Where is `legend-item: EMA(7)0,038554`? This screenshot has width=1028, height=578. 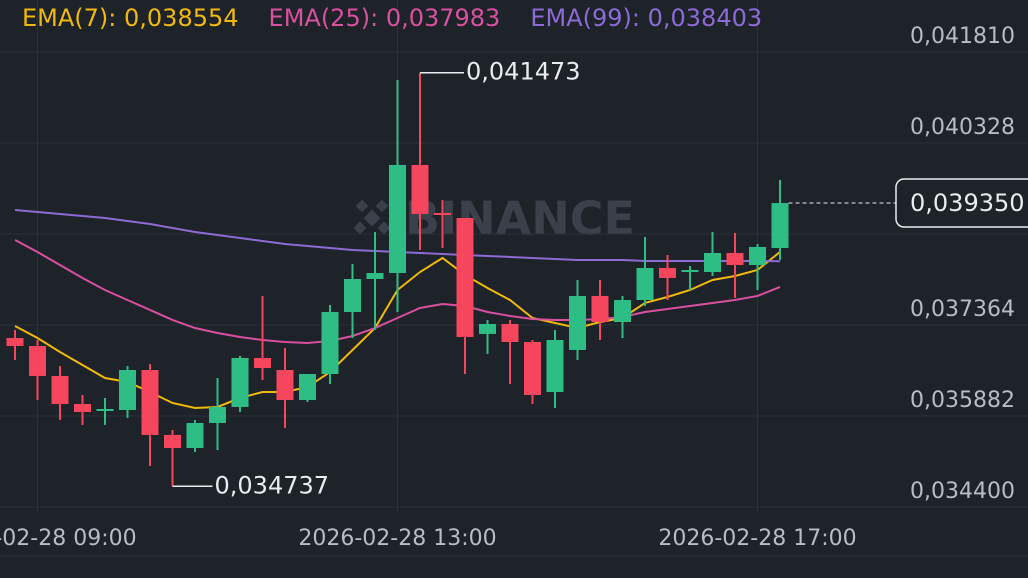
legend-item: EMA(7)0,038554 is located at coordinates (130, 18).